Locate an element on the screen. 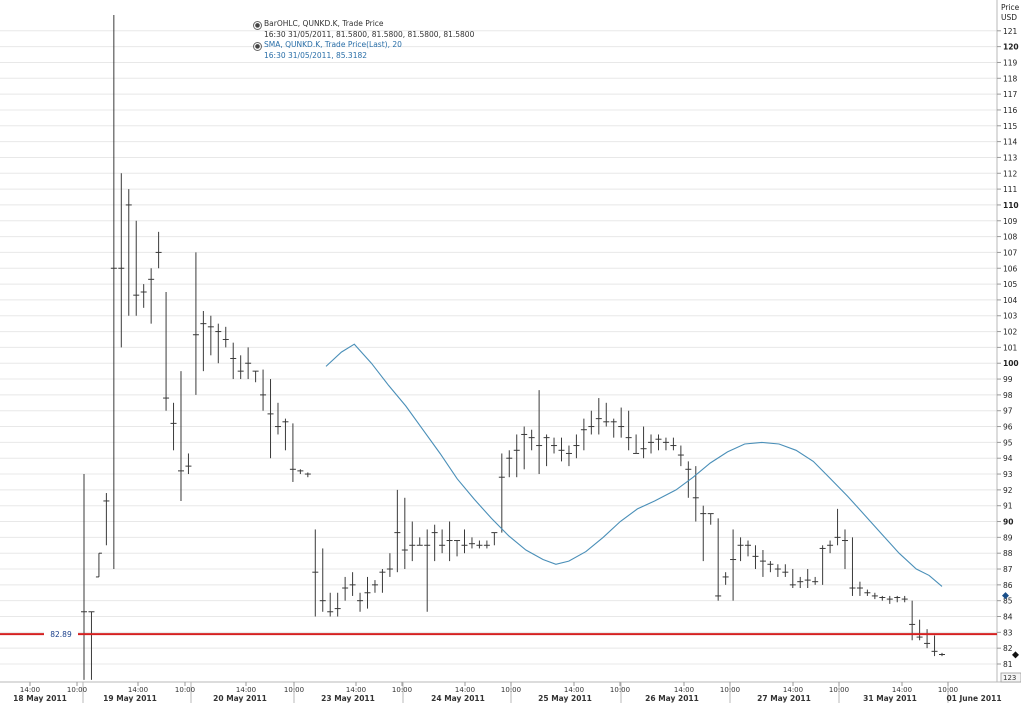 This screenshot has height=703, width=1021. price-tick-label: 116 is located at coordinates (1010, 110).